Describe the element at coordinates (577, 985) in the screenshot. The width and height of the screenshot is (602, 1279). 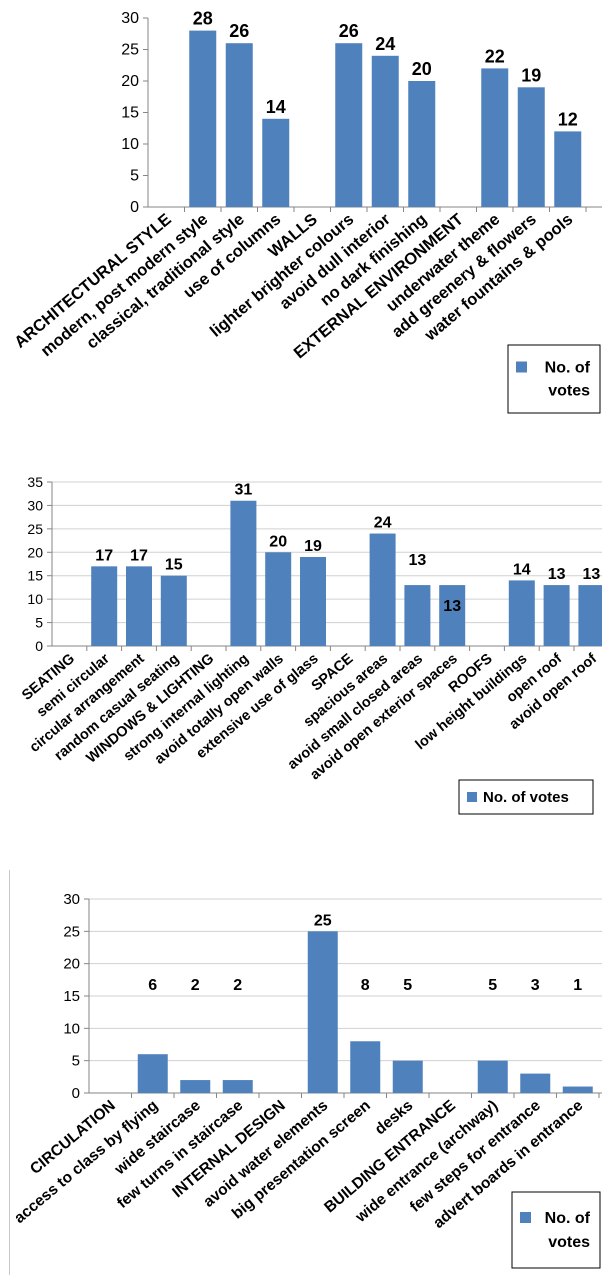
I see `data-label: 1` at that location.